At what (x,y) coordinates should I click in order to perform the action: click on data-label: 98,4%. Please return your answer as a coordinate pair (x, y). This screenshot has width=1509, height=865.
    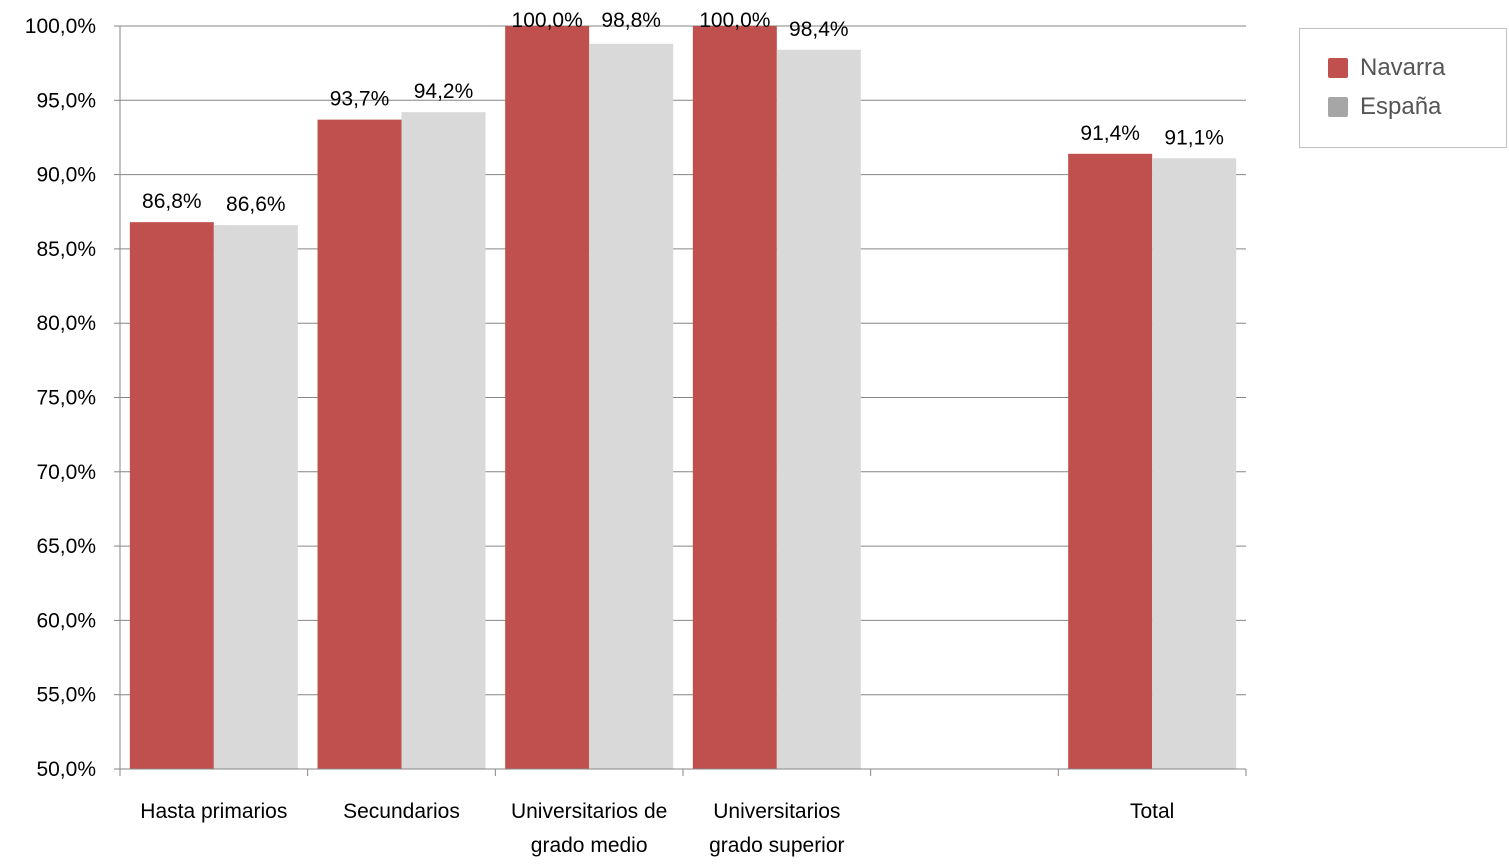
    Looking at the image, I should click on (819, 29).